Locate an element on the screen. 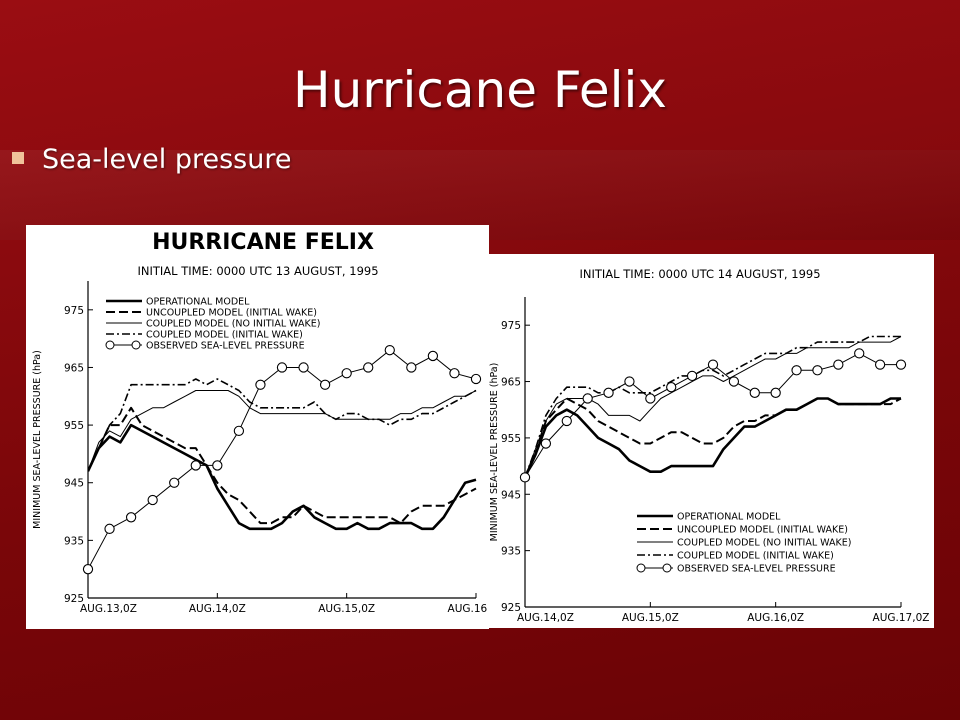 The image size is (960, 720). chart-left-series-0-line is located at coordinates (282, 477).